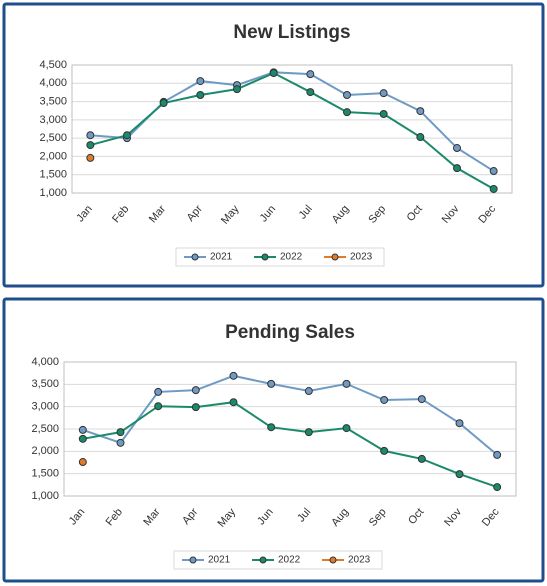 The height and width of the screenshot is (586, 547). Describe the element at coordinates (291, 32) in the screenshot. I see `chart-title: New Listings` at that location.